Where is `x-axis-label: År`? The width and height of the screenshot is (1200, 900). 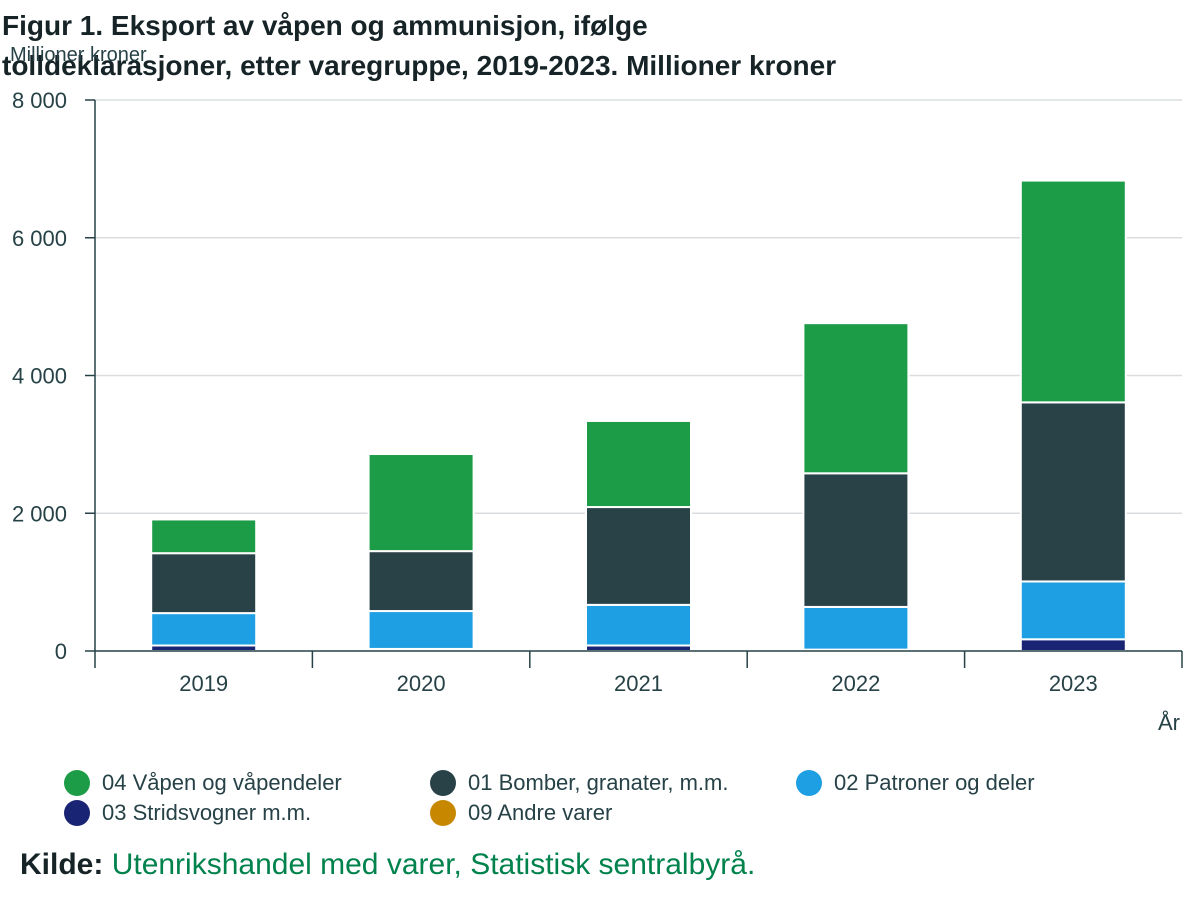
x-axis-label: År is located at coordinates (1169, 722).